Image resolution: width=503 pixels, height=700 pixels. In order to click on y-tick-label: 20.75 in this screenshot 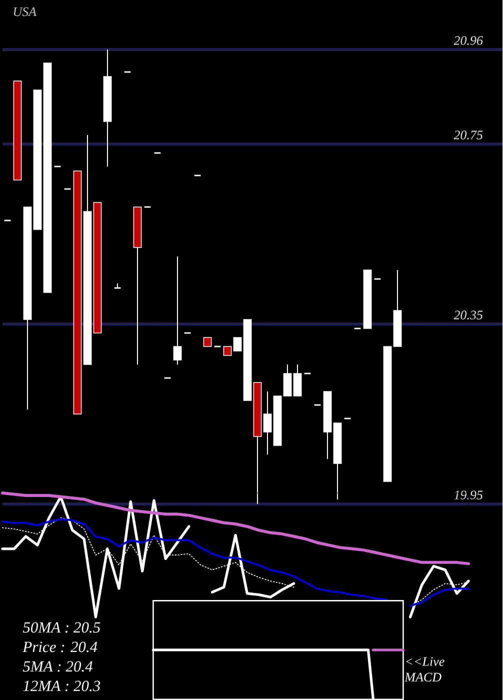, I will do `click(468, 135)`.